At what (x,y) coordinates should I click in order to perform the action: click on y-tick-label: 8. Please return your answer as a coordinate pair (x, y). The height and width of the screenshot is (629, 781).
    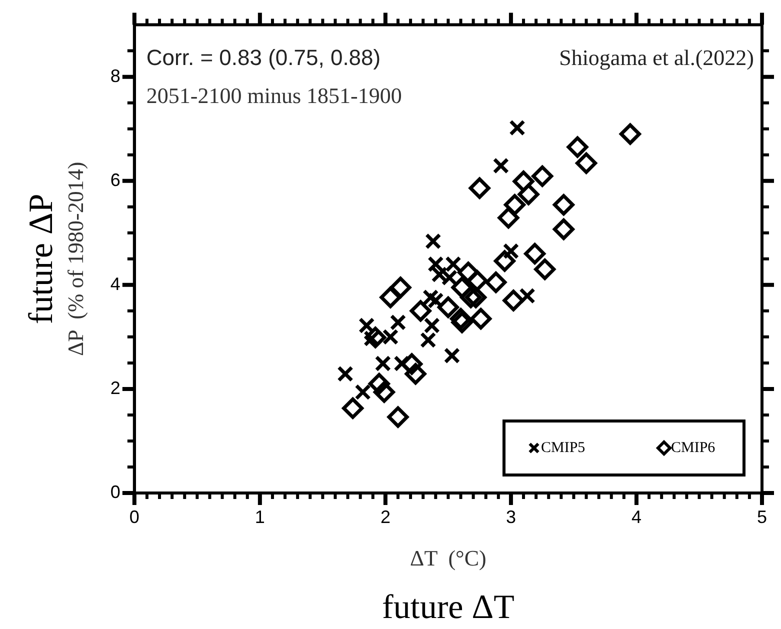
    Looking at the image, I should click on (115, 76).